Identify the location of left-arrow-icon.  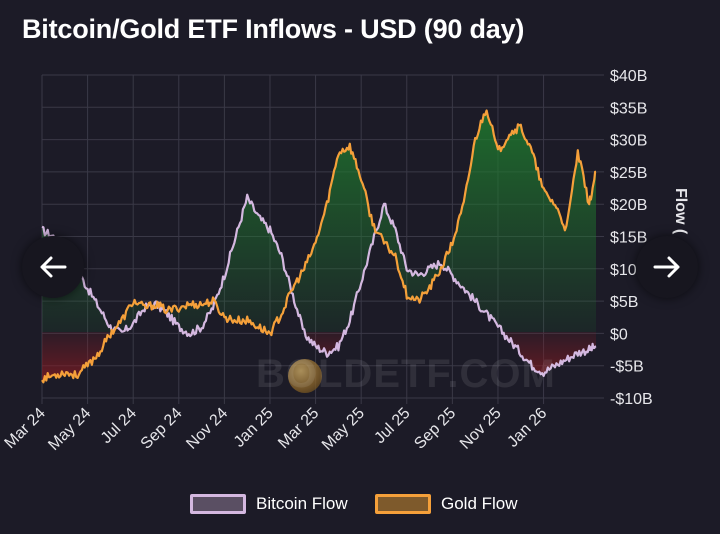
(53, 267).